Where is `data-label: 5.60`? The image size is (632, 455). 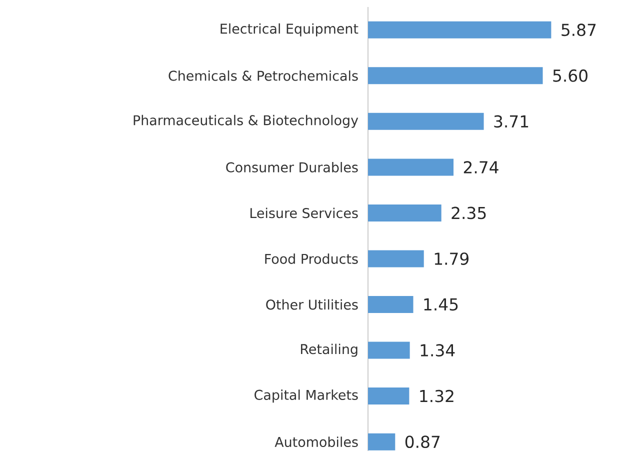
data-label: 5.60 is located at coordinates (570, 75).